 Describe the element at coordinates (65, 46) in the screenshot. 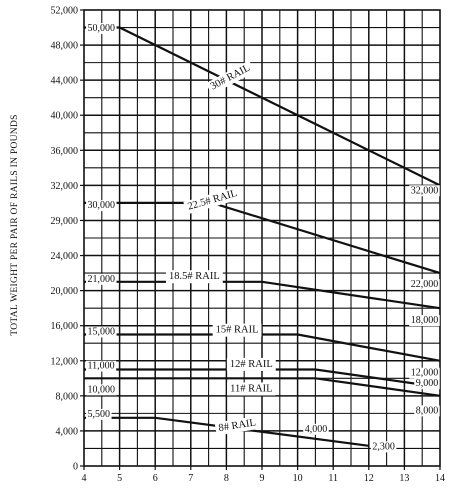

I see `y-tick-label: 48,000` at that location.